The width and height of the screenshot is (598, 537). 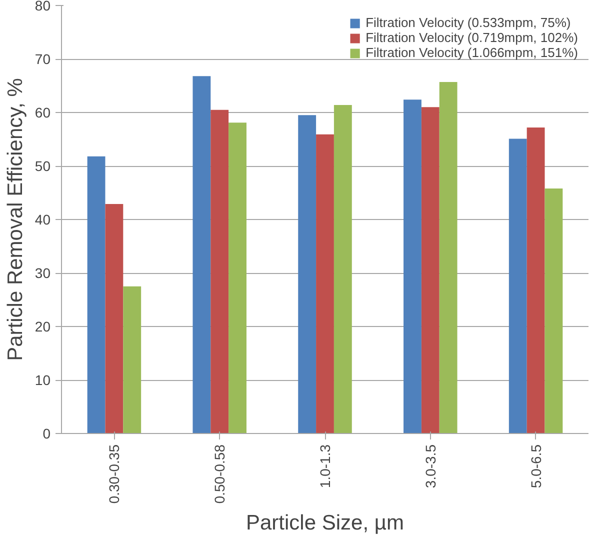 I want to click on x-tick-label: 5.0-6.5, so click(x=536, y=466).